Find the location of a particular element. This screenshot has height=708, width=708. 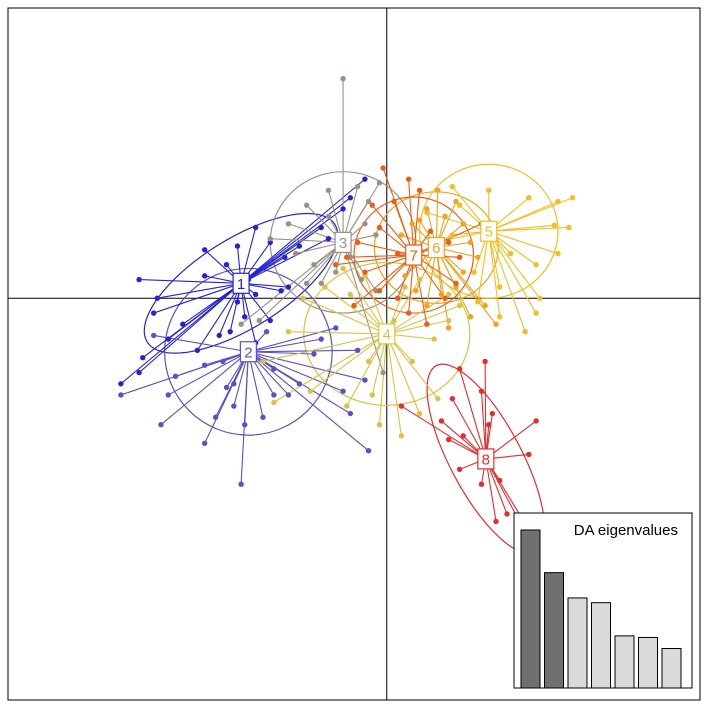

centroid-label-text: 5 is located at coordinates (489, 232).